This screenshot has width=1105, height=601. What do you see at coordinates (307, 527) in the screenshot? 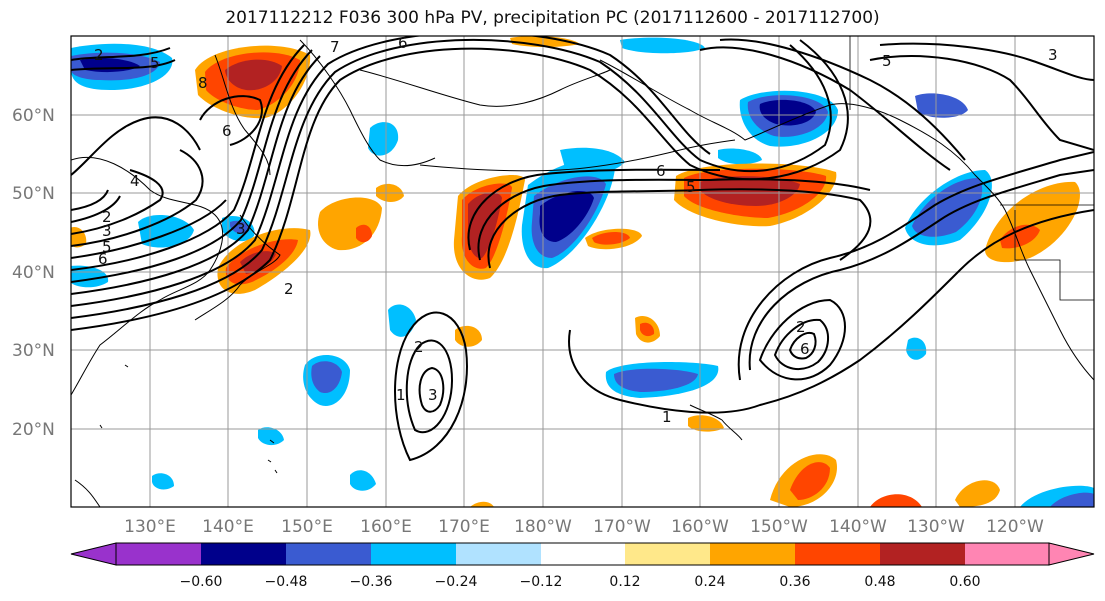
I see `lon-label: 150°E` at bounding box center [307, 527].